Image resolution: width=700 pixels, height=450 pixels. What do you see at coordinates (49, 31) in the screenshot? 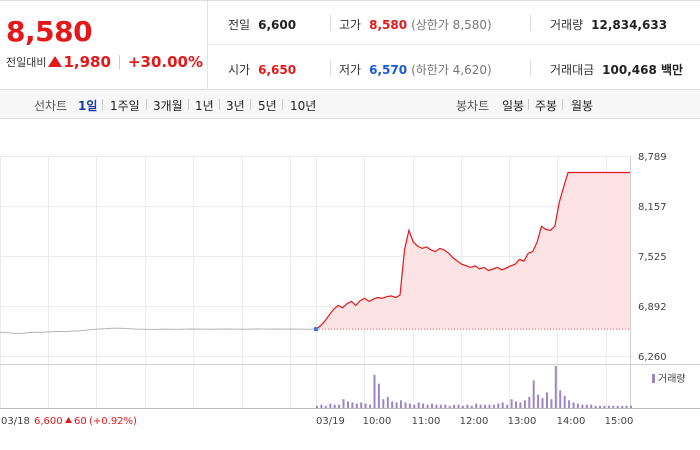
I see `current-price: 8,580` at bounding box center [49, 31].